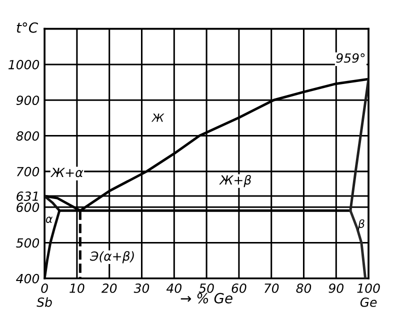  Describe the element at coordinates (368, 295) in the screenshot. I see `x-tick-label: 100 Ge` at that location.